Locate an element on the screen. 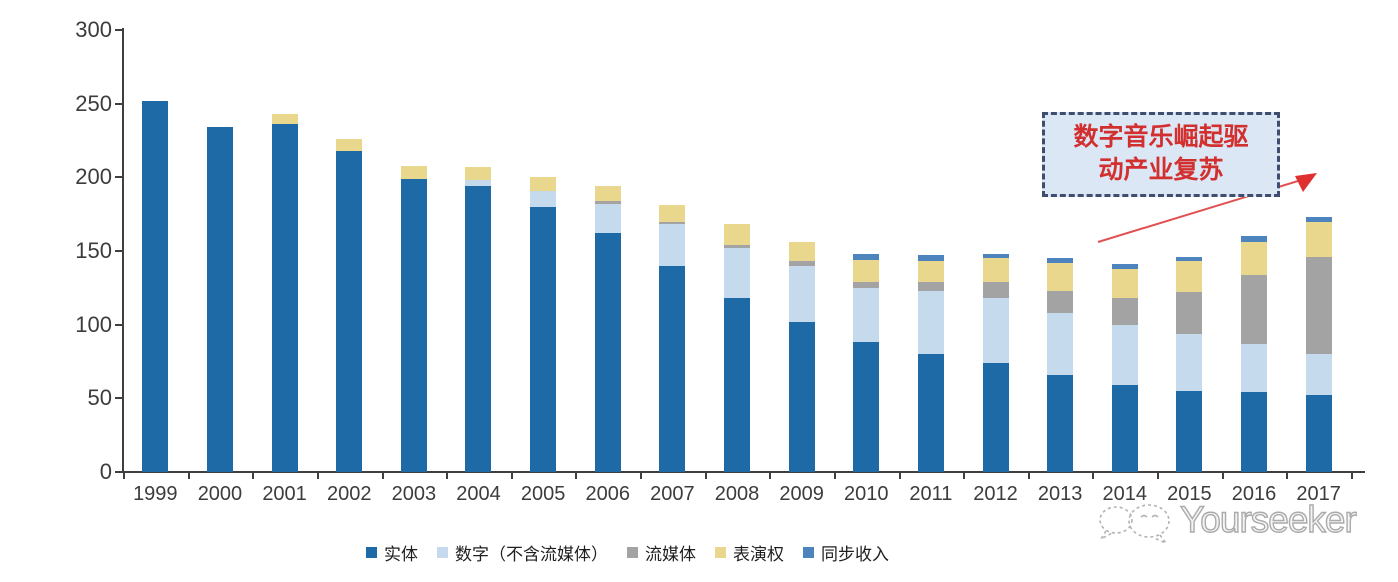 The image size is (1398, 582). x-axis-year-label: 2002 is located at coordinates (349, 494).